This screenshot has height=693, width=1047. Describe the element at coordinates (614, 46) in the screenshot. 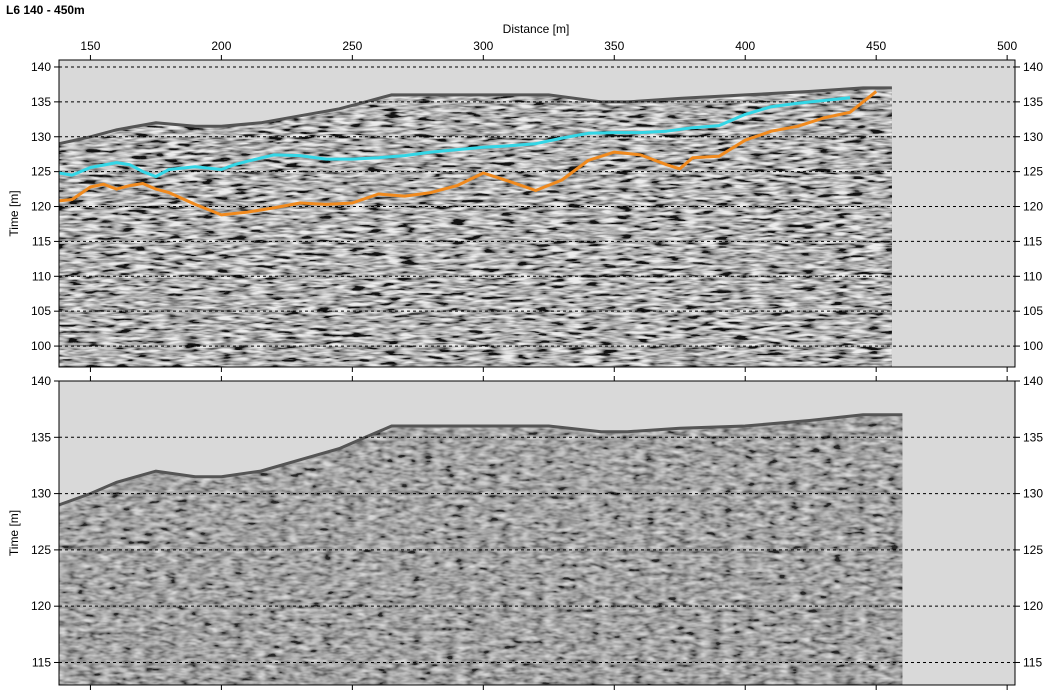

I see `x-tick-label: 350` at that location.